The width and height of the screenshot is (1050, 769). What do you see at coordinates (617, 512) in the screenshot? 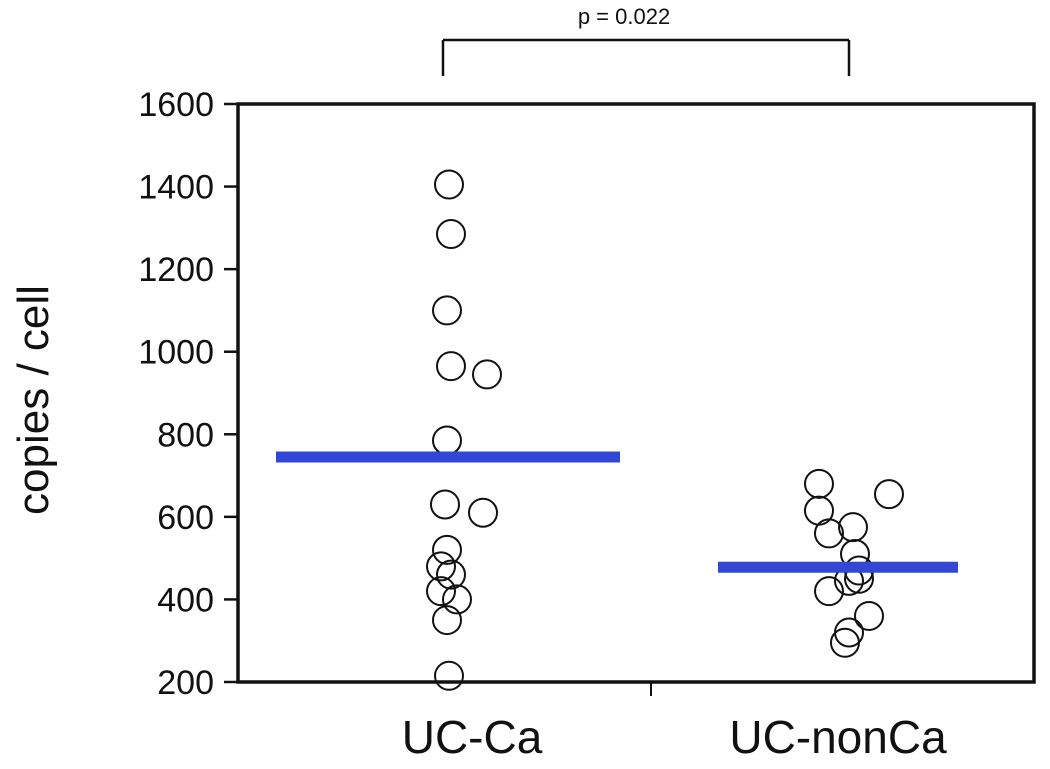
I see `mean-lines` at bounding box center [617, 512].